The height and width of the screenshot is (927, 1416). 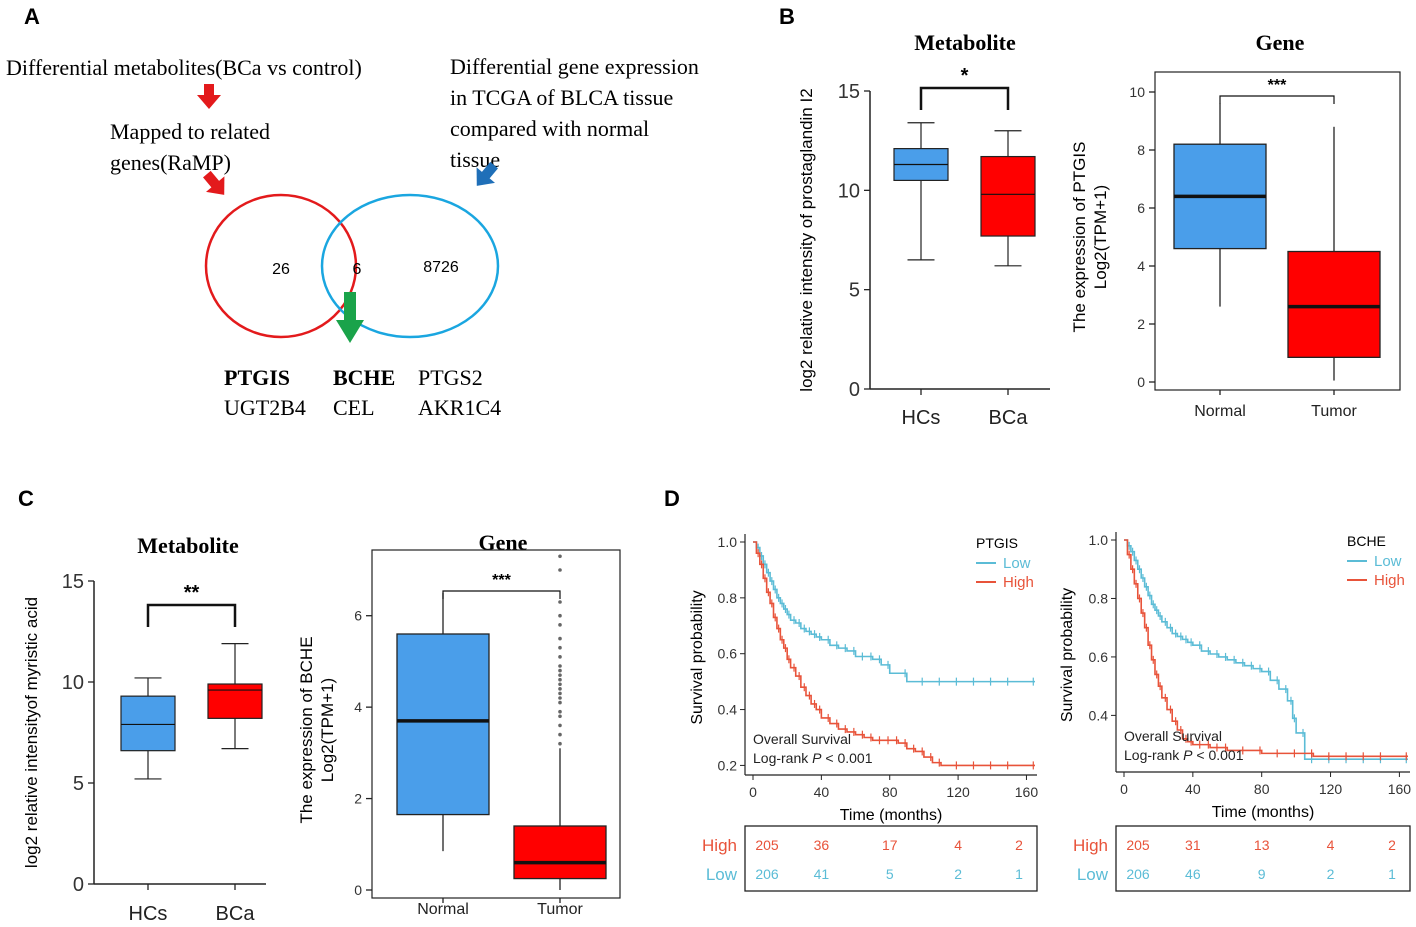 I want to click on risk-table-cell: 9, so click(x=1262, y=874).